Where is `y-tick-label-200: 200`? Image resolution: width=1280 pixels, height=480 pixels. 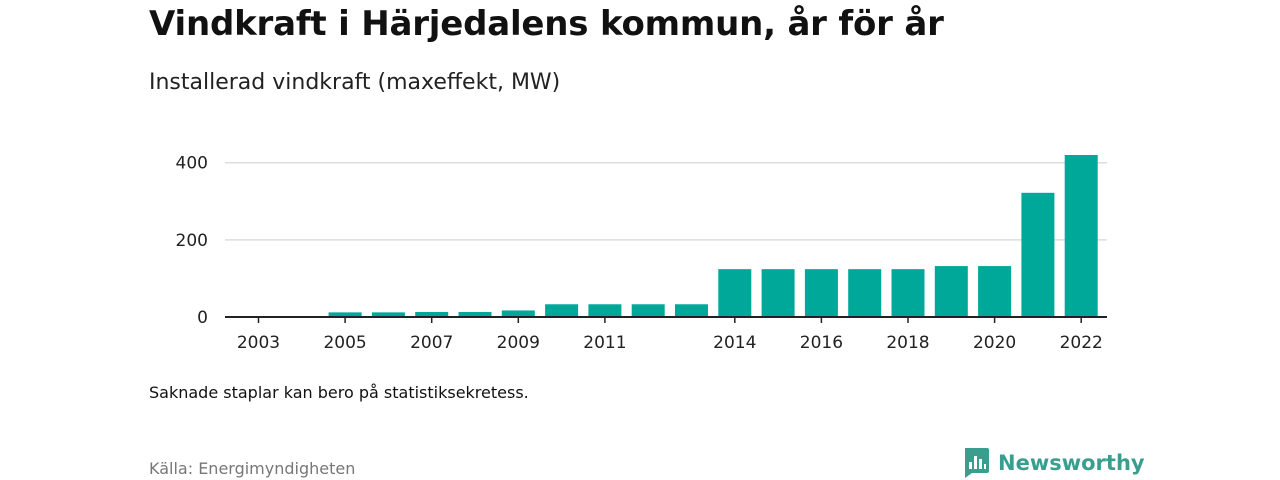
y-tick-label-200: 200 is located at coordinates (192, 241).